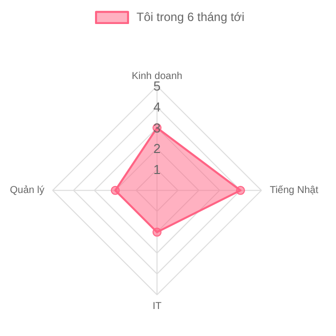 This screenshot has height=336, width=336. Describe the element at coordinates (157, 148) in the screenshot. I see `y-tick-label: 2` at that location.